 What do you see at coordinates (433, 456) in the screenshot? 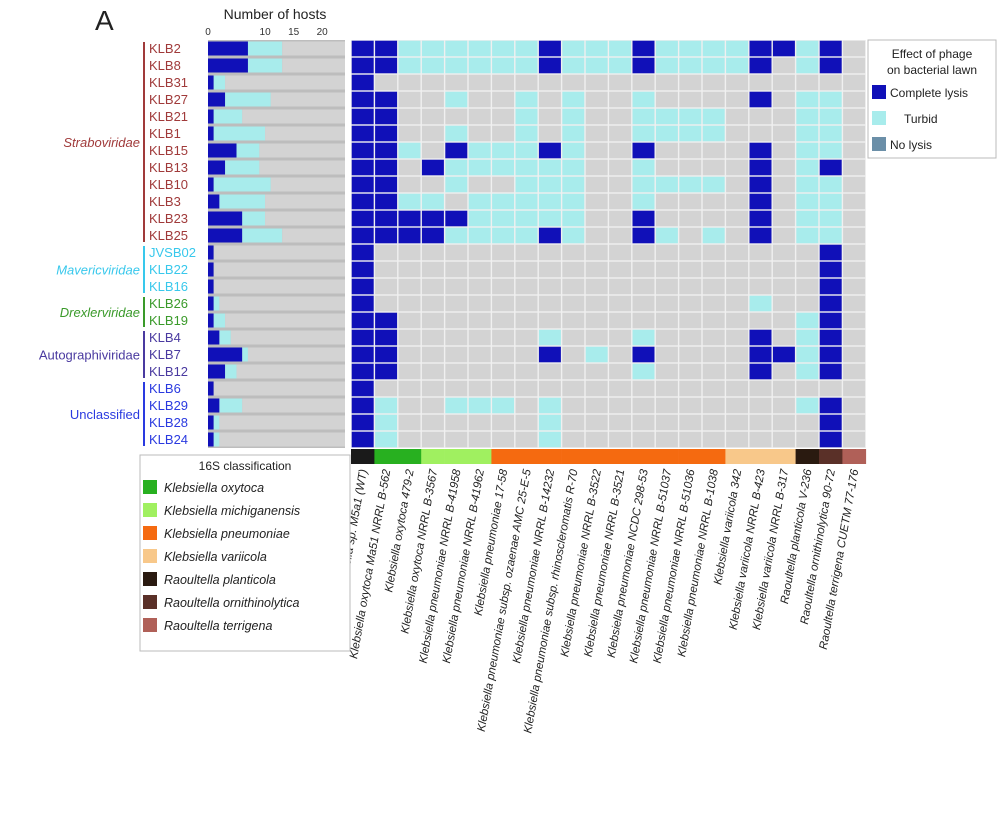
I see `class-strip-cell` at bounding box center [433, 456].